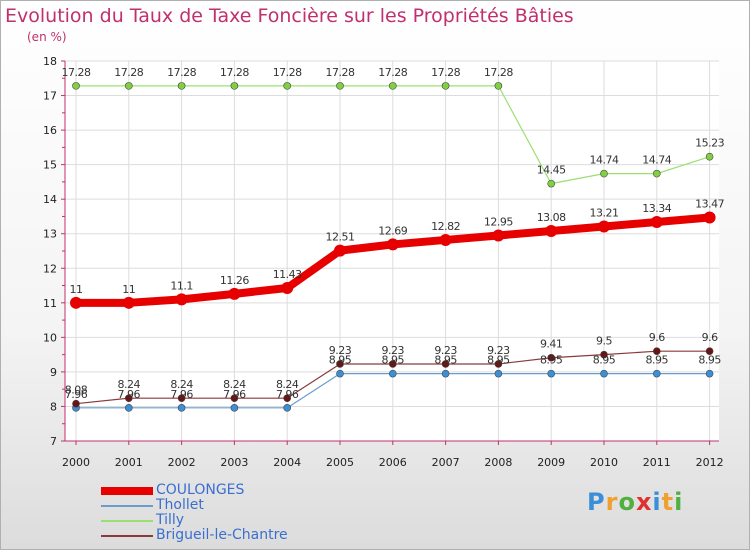 This screenshot has width=750, height=550. What do you see at coordinates (50, 165) in the screenshot?
I see `y-tick-label: 15` at bounding box center [50, 165].